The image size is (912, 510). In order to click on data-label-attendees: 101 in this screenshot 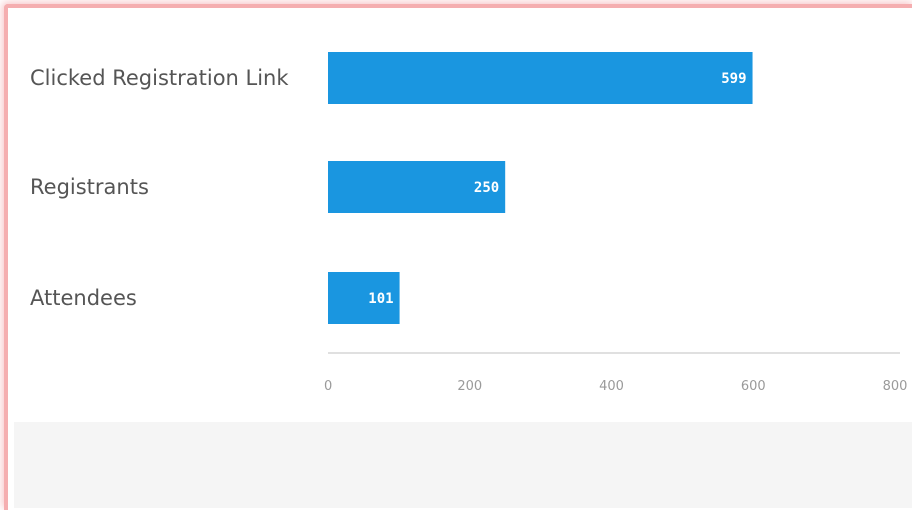, I will do `click(380, 299)`.